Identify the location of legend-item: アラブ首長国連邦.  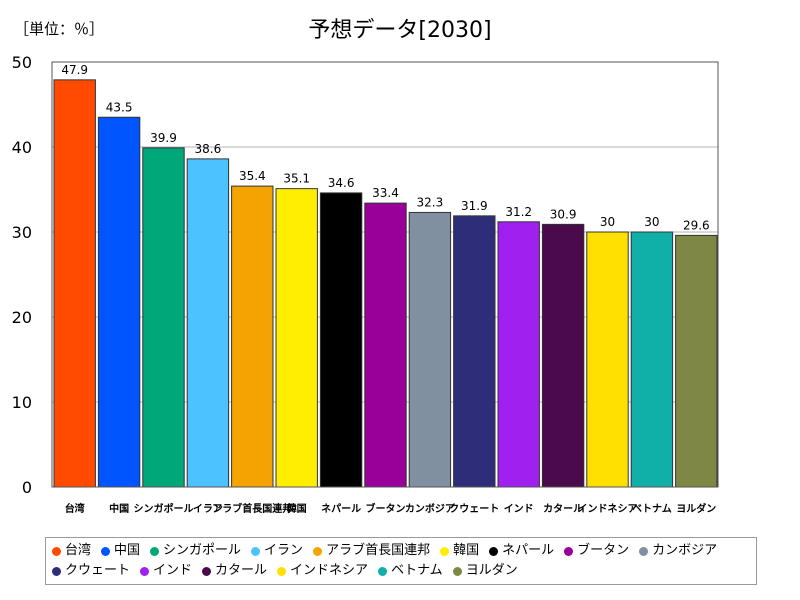
(371, 551).